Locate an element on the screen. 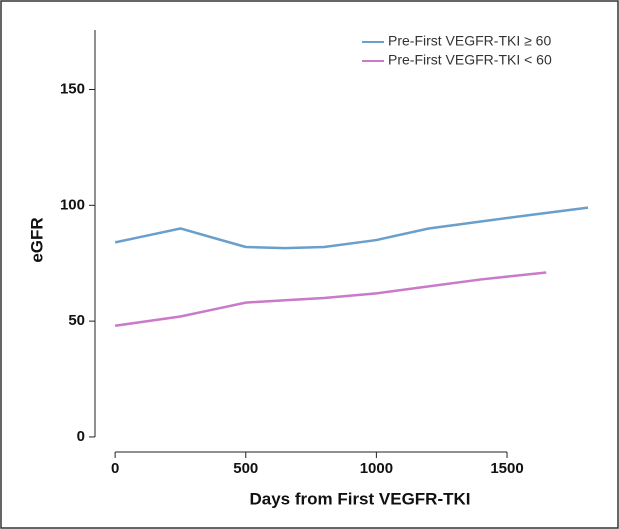 This screenshot has height=529, width=619. legend-label: Pre-First VEGFR-TKI < 60 is located at coordinates (470, 60).